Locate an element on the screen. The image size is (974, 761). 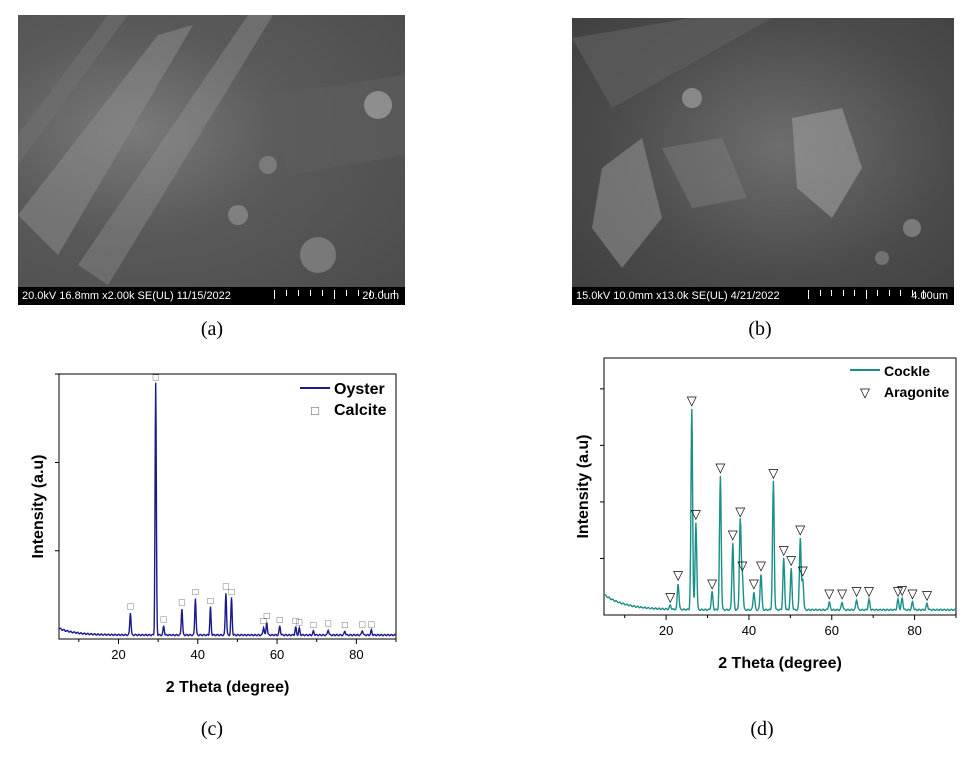
legend-label-phase: Calcite is located at coordinates (360, 410).